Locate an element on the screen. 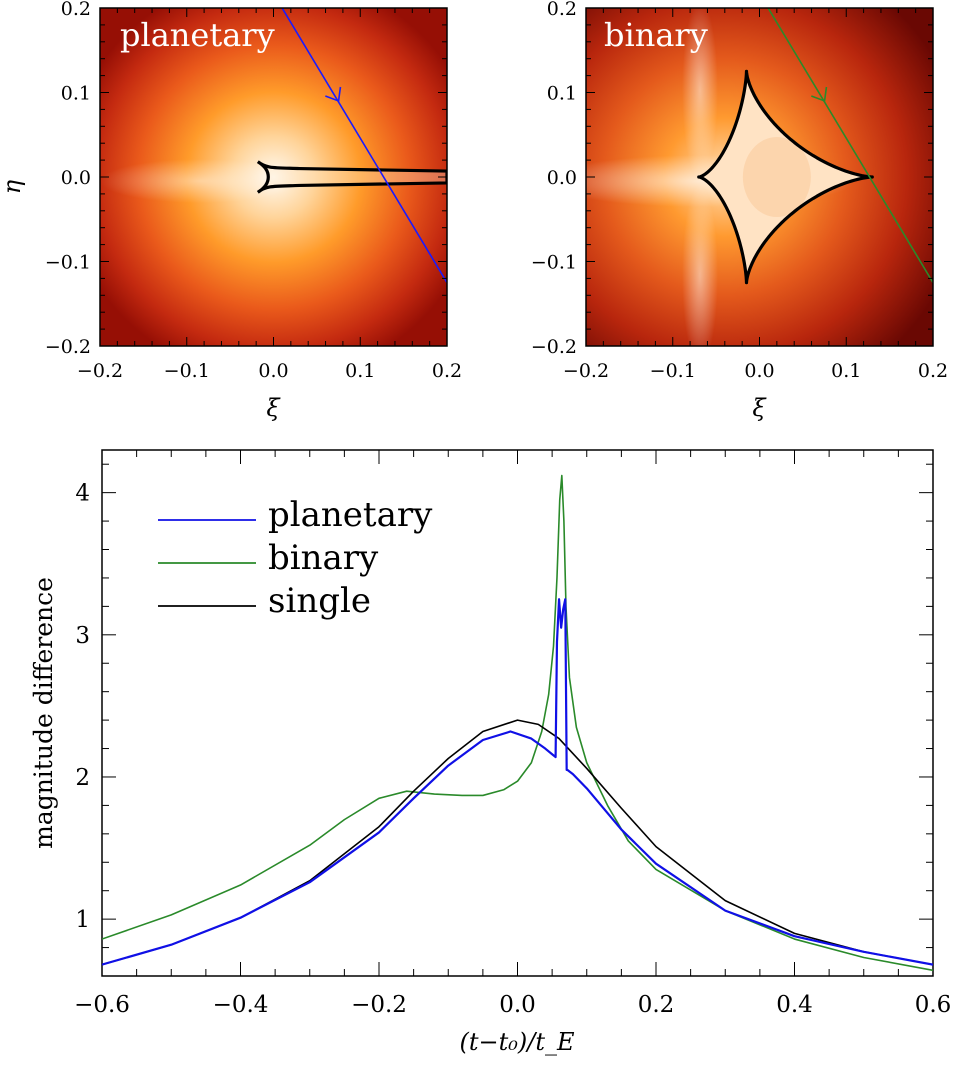 This screenshot has width=958, height=1065. x-tick-label: 0.4 is located at coordinates (794, 1005).